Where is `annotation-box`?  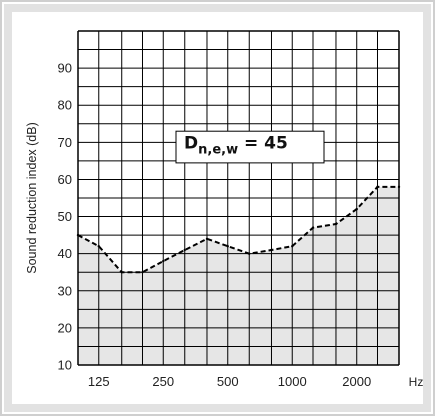
annotation-box is located at coordinates (250, 147).